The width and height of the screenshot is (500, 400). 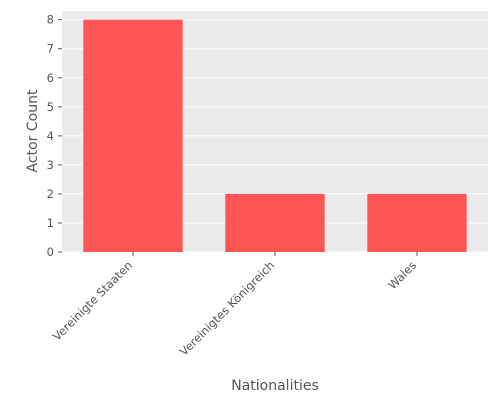 What do you see at coordinates (33, 130) in the screenshot?
I see `y-axis-label: Actor Count` at bounding box center [33, 130].